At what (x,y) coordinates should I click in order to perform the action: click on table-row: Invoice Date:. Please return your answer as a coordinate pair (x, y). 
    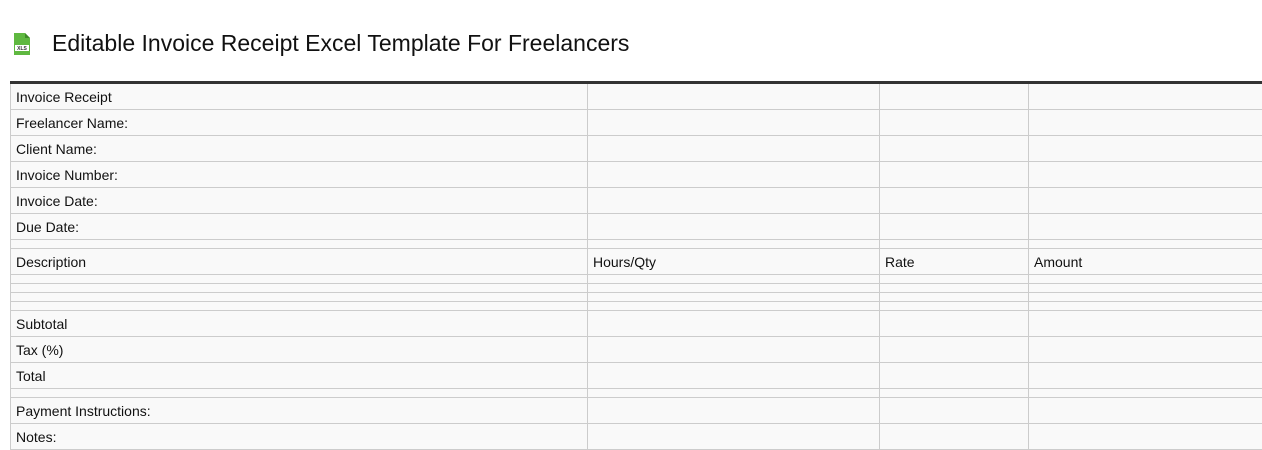
    Looking at the image, I should click on (636, 200).